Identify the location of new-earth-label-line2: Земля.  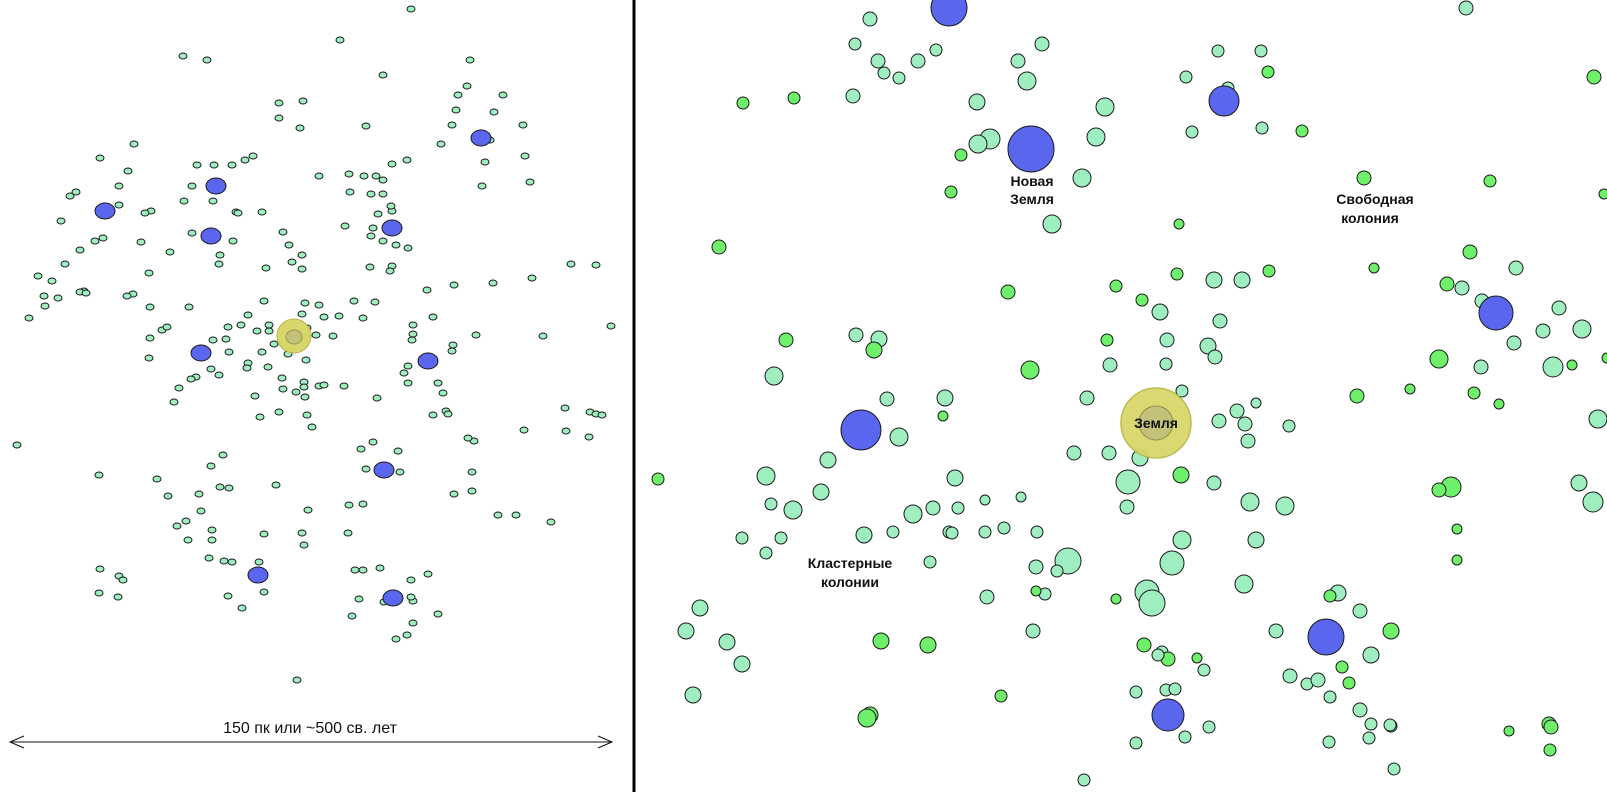
(1032, 199).